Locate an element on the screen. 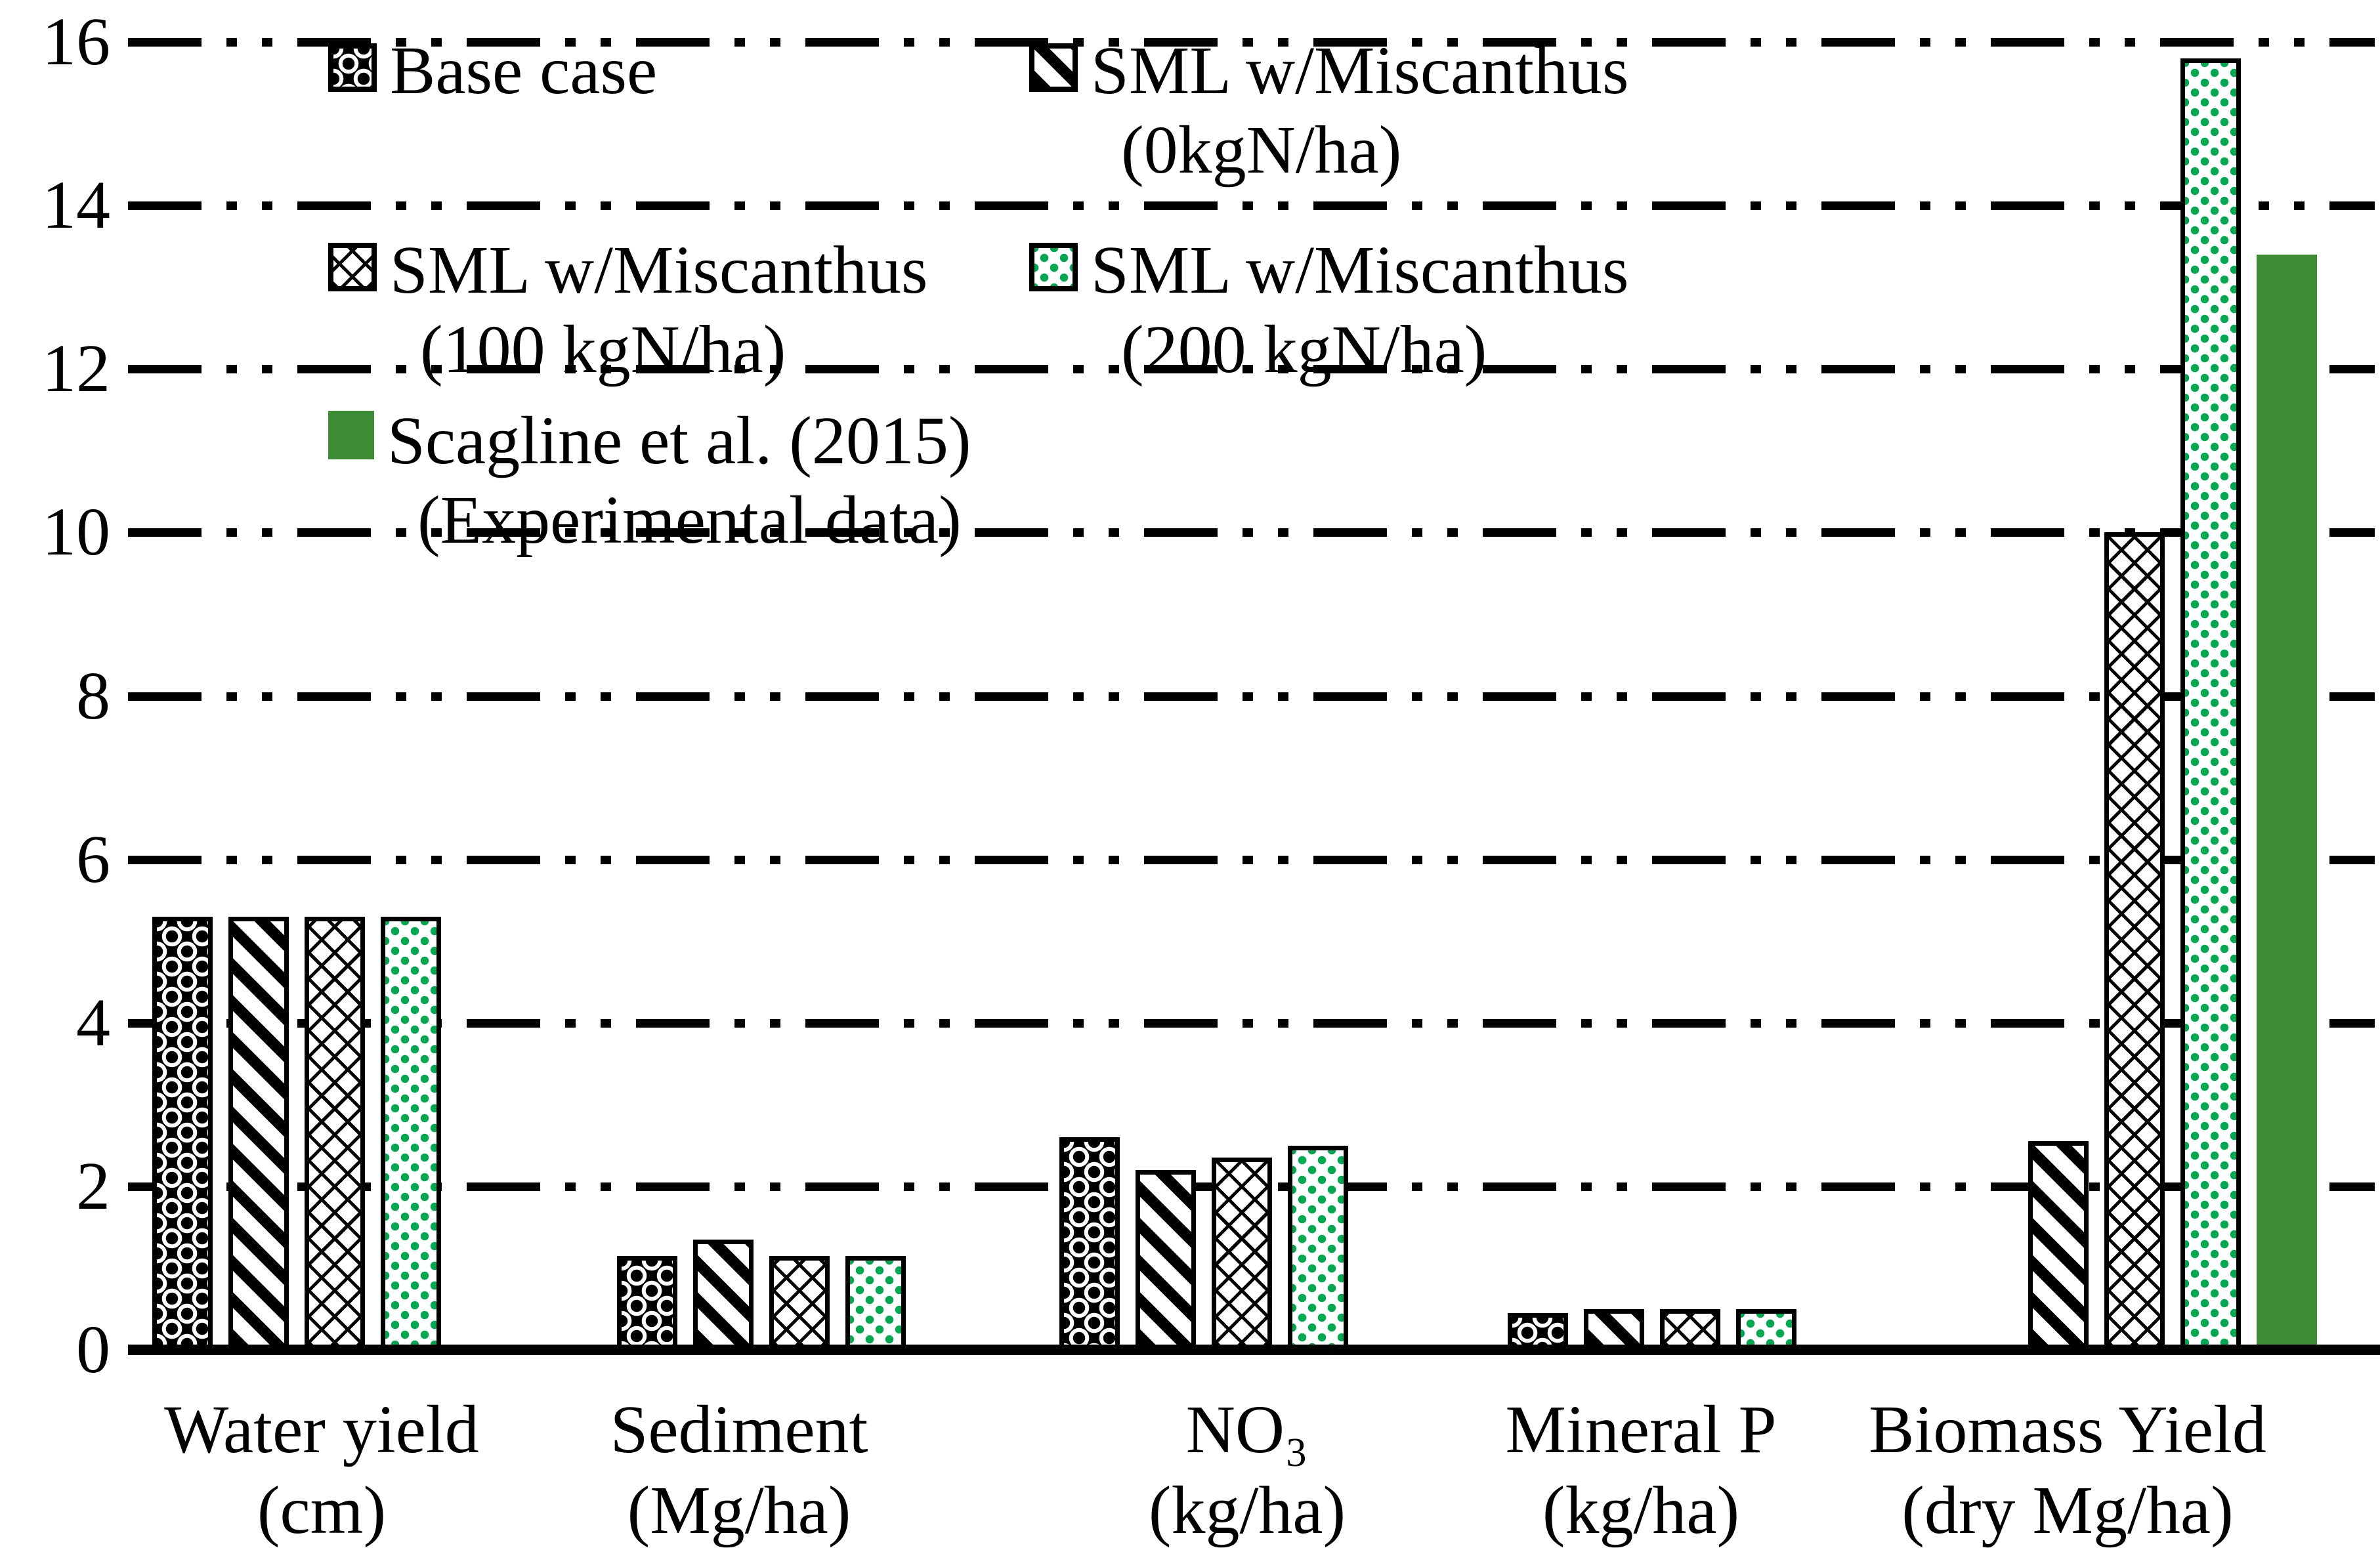 Image resolution: width=2380 pixels, height=1548 pixels. y-tick-label-0: 0 is located at coordinates (93, 1349).